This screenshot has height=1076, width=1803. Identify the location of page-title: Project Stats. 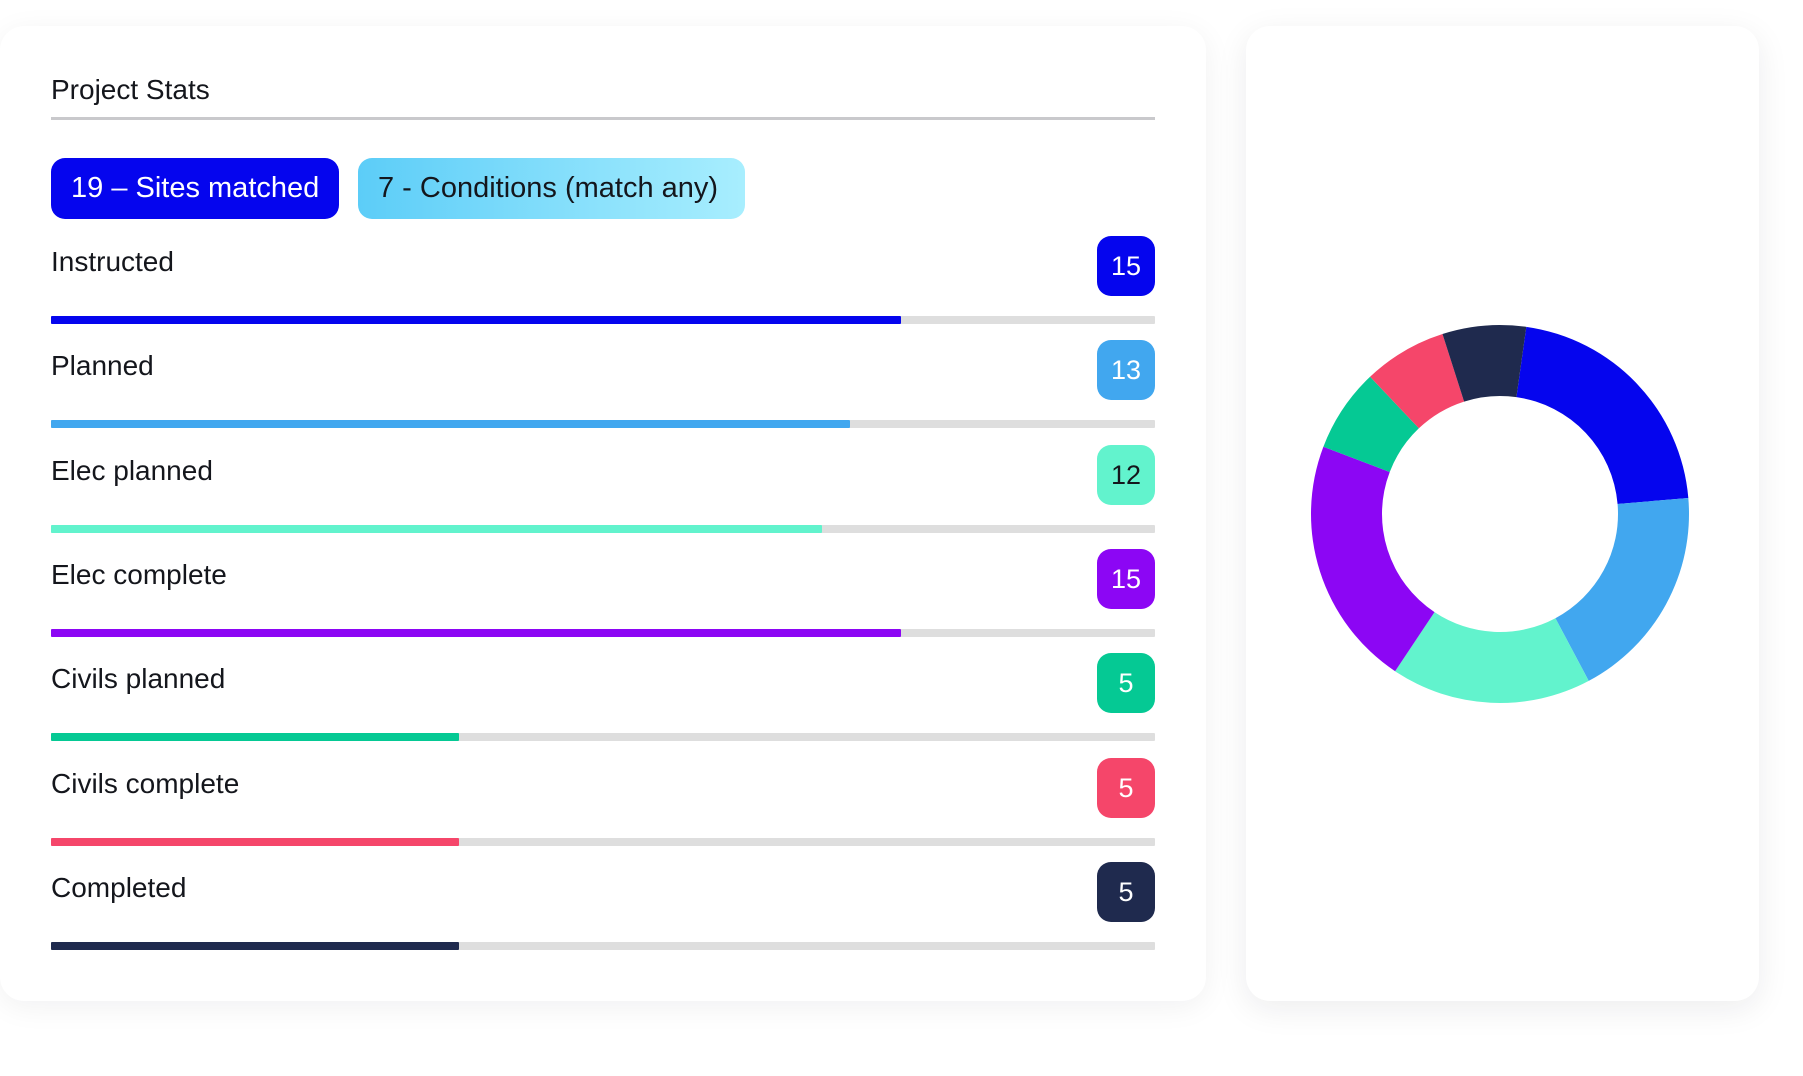
(603, 96).